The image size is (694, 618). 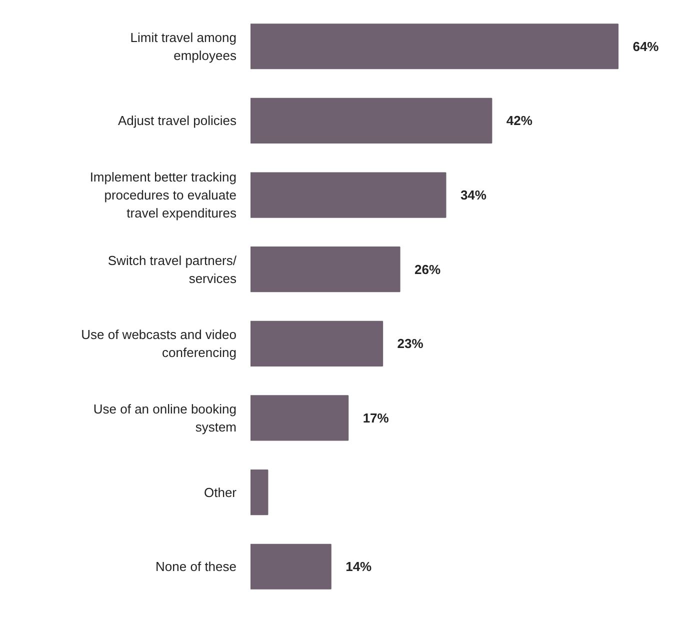 I want to click on y-tick-label: Other, so click(x=221, y=492).